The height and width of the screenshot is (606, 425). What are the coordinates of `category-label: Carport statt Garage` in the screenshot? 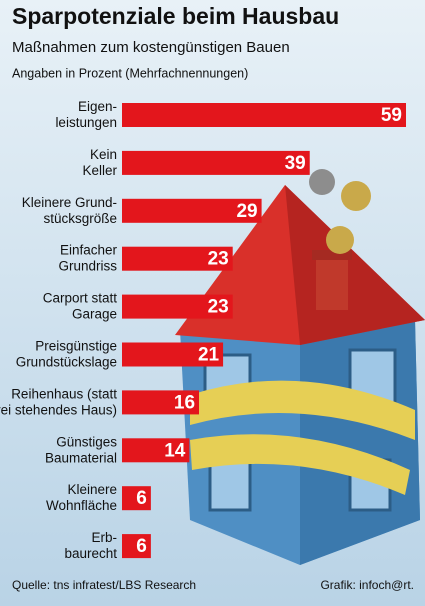 It's located at (80, 305).